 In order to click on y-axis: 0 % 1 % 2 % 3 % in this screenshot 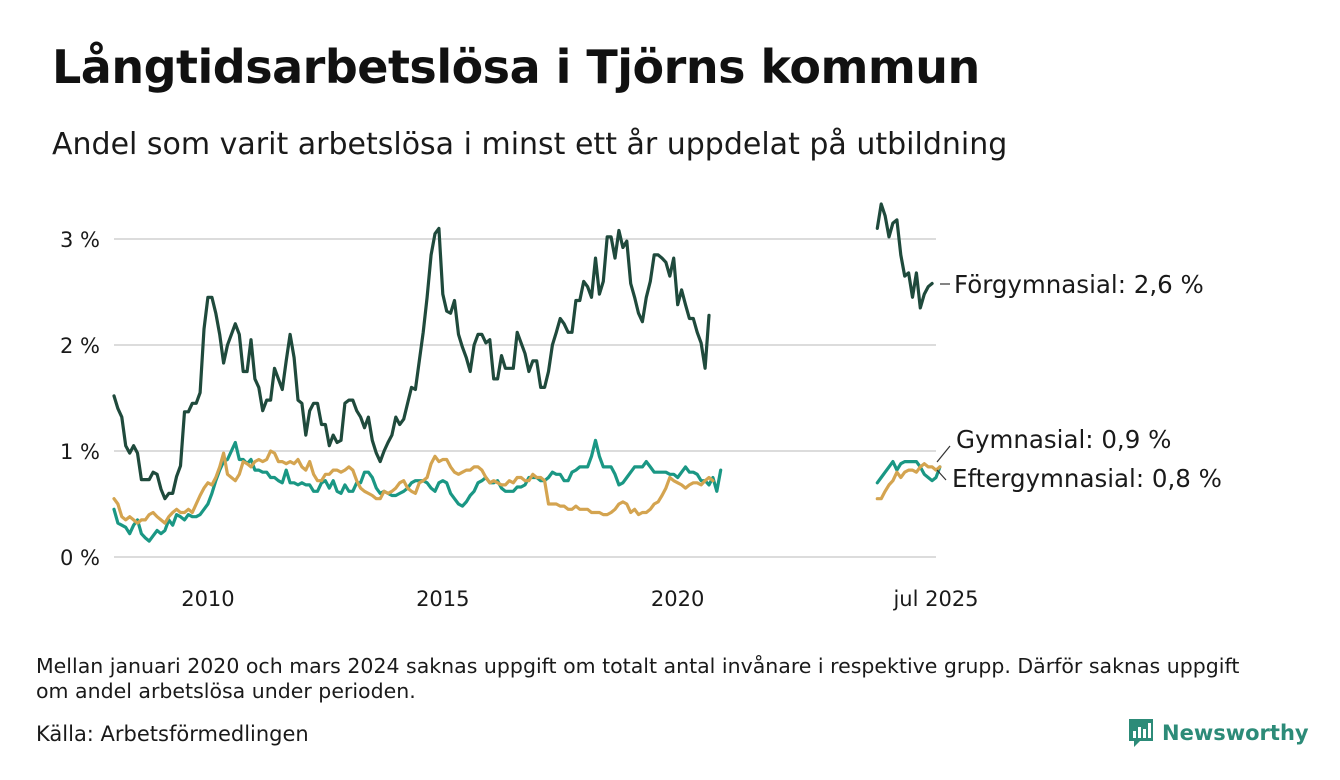, I will do `click(80, 399)`.